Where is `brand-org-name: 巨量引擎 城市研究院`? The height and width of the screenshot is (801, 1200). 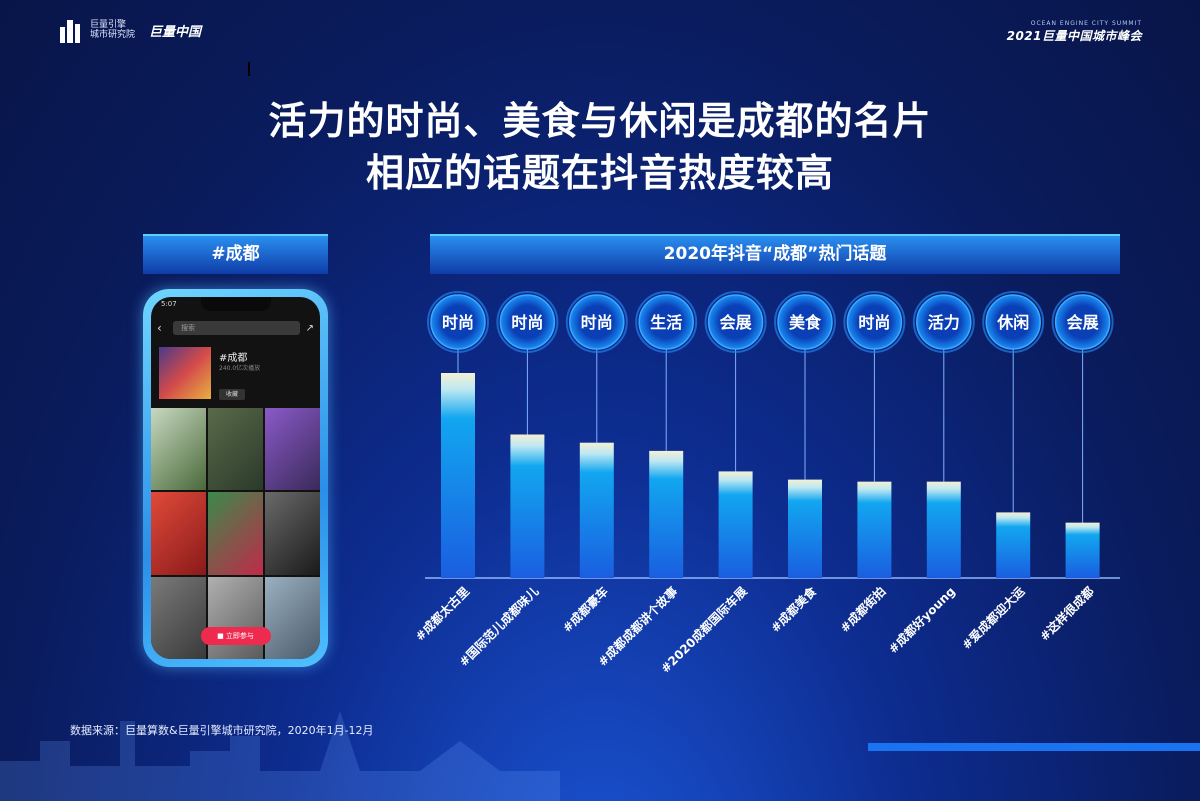 brand-org-name: 巨量引擎 城市研究院 is located at coordinates (113, 30).